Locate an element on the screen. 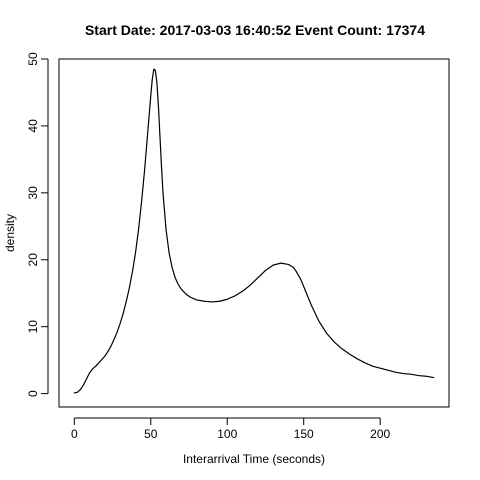 The height and width of the screenshot is (480, 480). x-axis: 0 50 100 150 200 is located at coordinates (231, 429).